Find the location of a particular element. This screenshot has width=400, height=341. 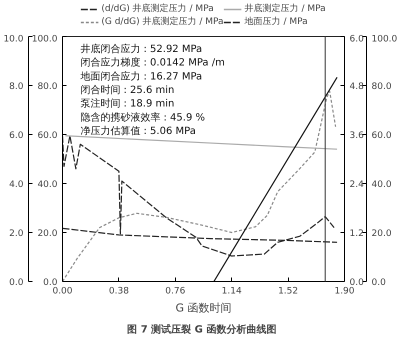

text: 100.0 is located at coordinates (385, 39).